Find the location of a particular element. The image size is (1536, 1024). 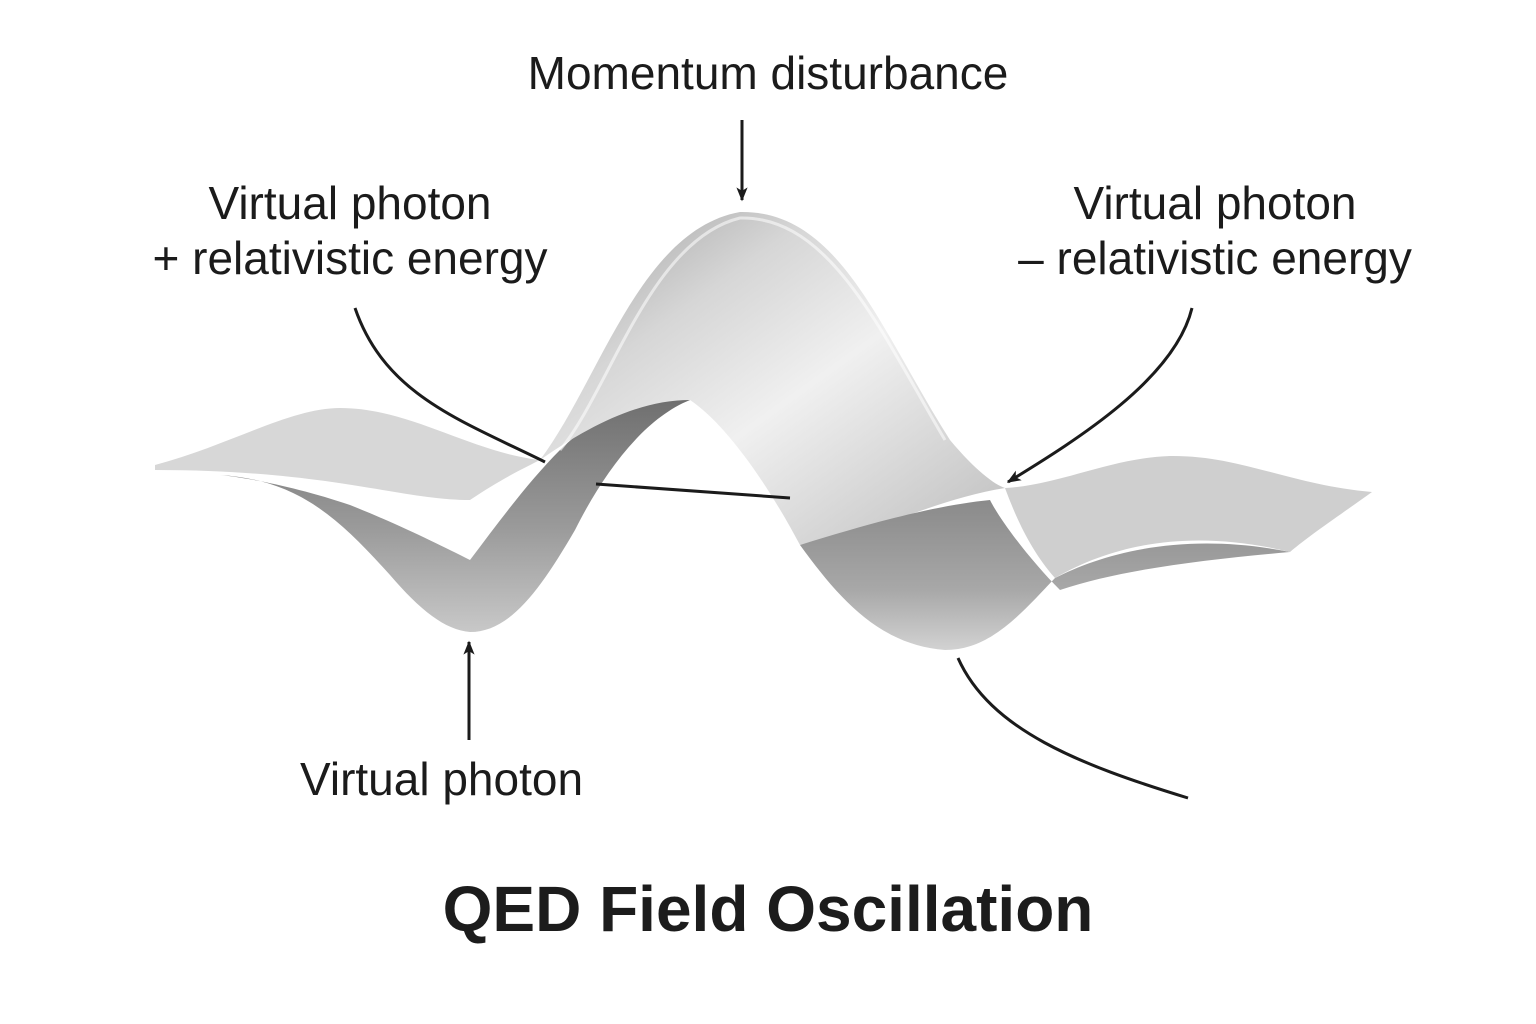

ribbon-right-flank is located at coordinates (1188, 516).